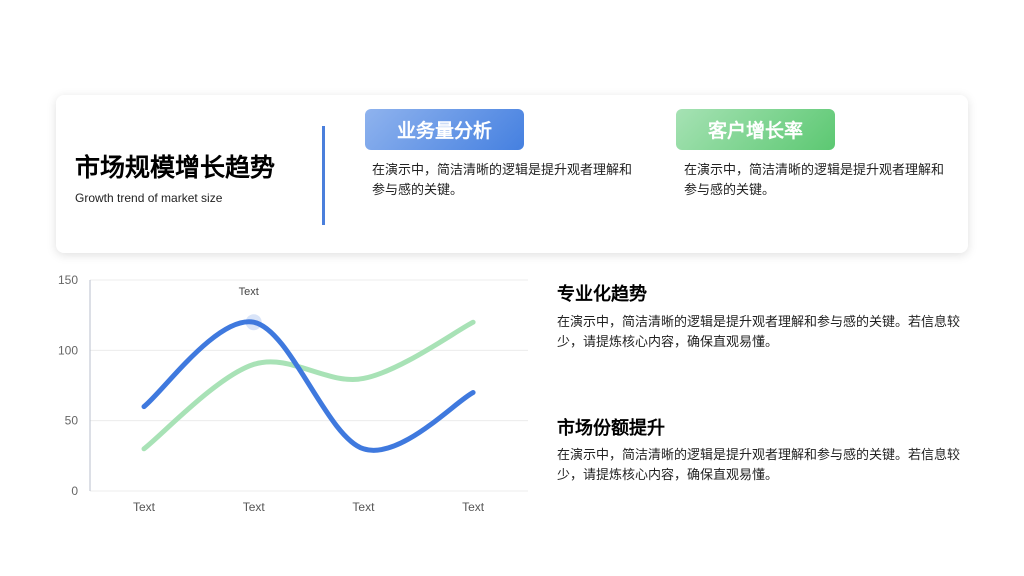 The image size is (1024, 576). What do you see at coordinates (323, 175) in the screenshot?
I see `divider` at bounding box center [323, 175].